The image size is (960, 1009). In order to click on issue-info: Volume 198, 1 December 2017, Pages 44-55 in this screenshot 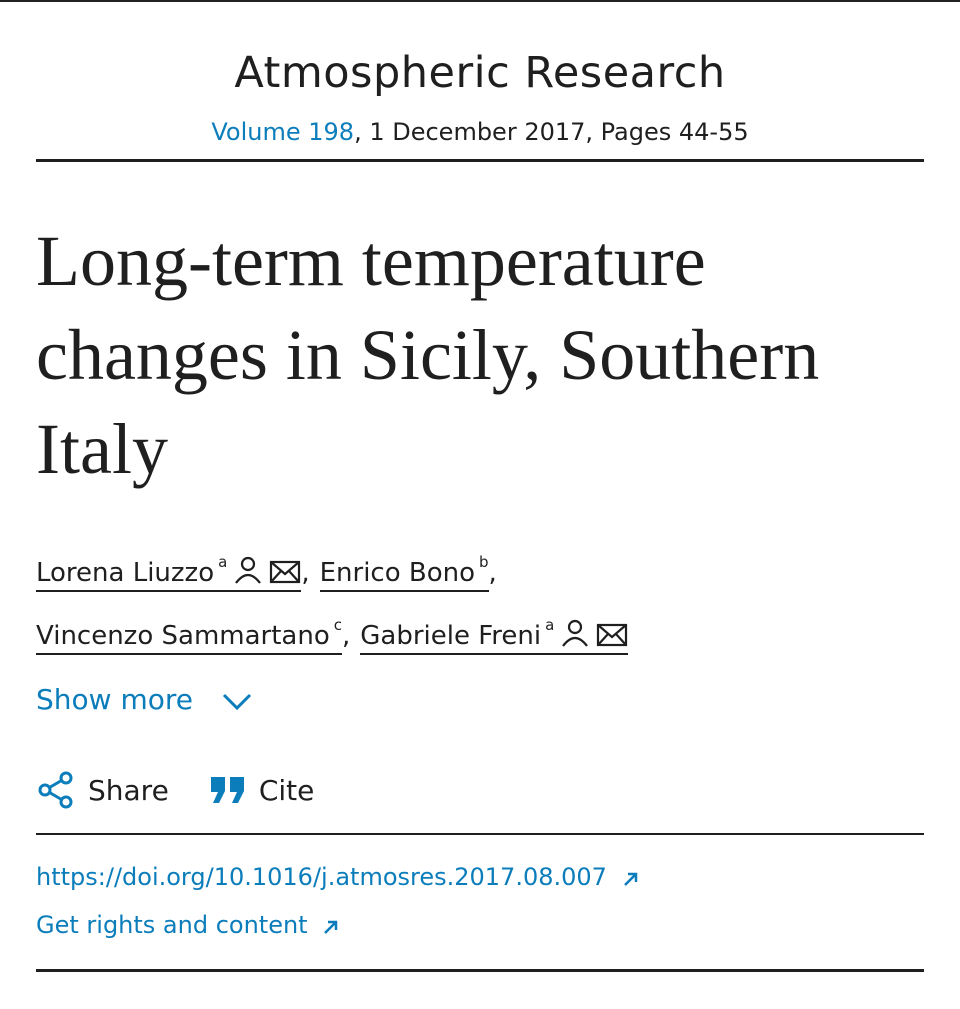, I will do `click(480, 132)`.